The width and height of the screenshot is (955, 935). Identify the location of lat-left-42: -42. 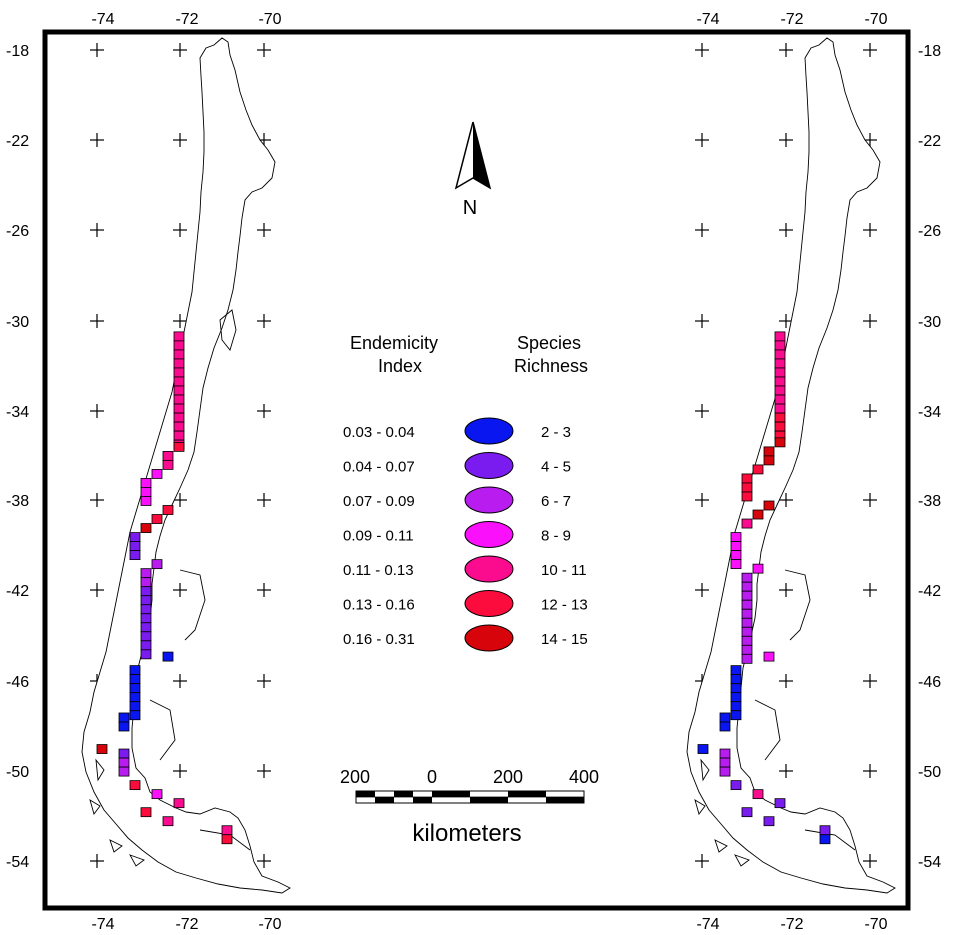
(17, 591).